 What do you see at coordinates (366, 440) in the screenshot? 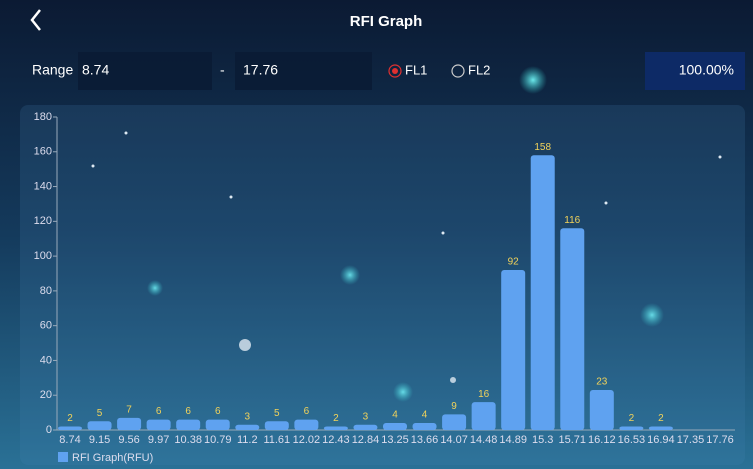
I see `x-tick-label: 12.84` at bounding box center [366, 440].